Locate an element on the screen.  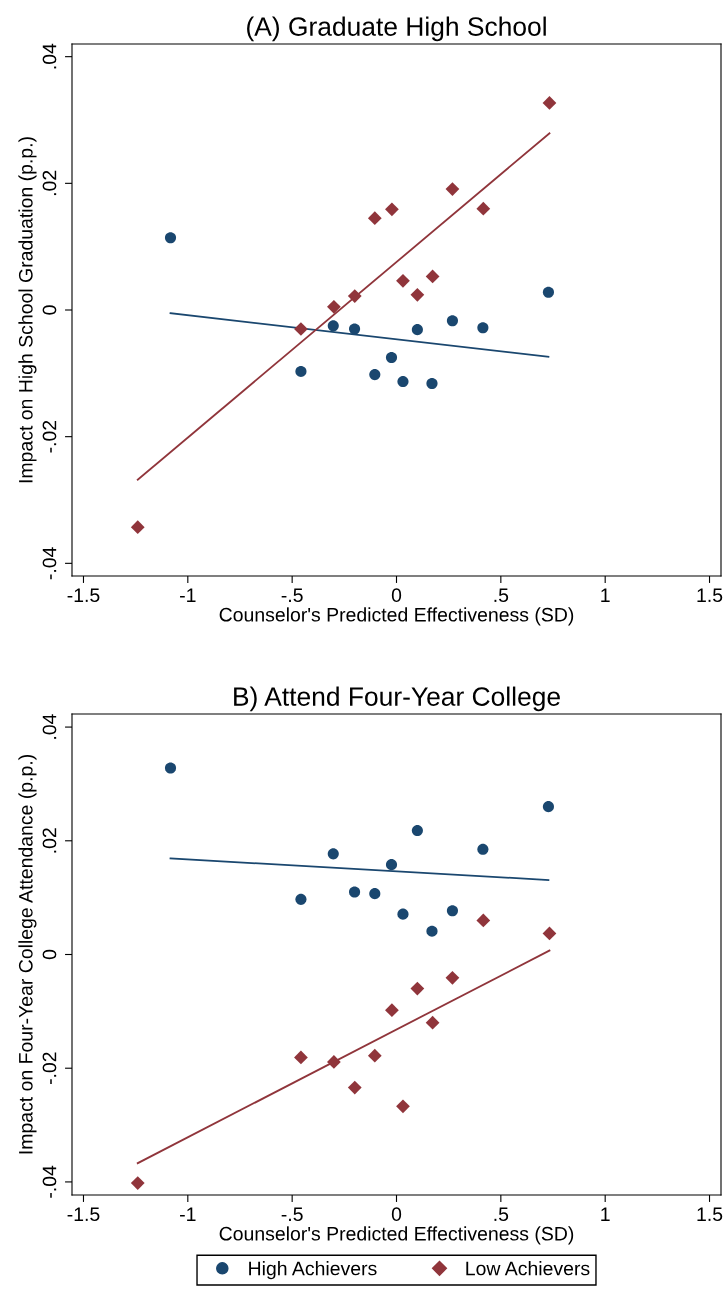
y-axis-title: Impact on Four-Year College Attendance (p.p.) is located at coordinates (27, 954).